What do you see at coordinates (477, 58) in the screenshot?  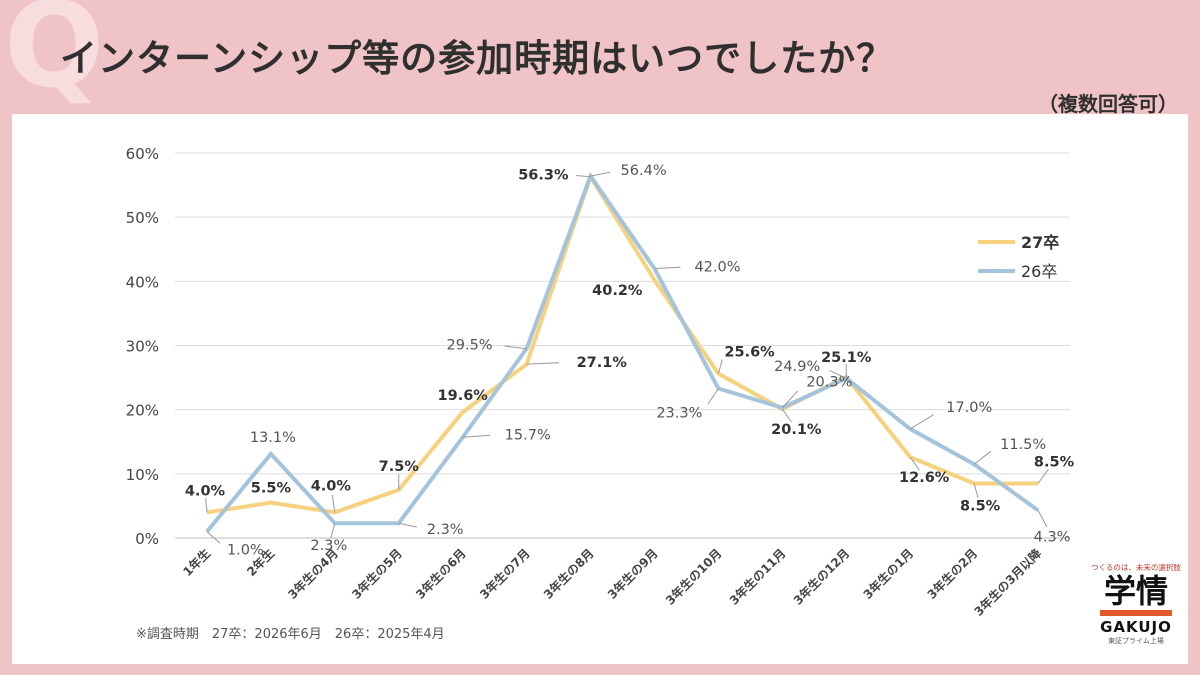 I see `page-title: インターンシップ等の参加時期はいつでしたか？` at bounding box center [477, 58].